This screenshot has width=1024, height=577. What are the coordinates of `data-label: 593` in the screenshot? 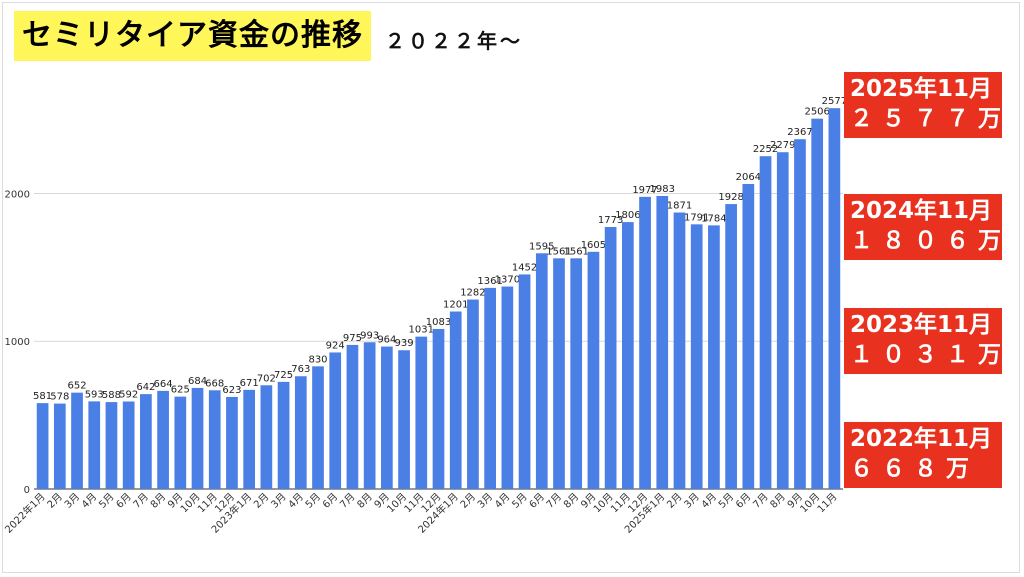 It's located at (94, 394).